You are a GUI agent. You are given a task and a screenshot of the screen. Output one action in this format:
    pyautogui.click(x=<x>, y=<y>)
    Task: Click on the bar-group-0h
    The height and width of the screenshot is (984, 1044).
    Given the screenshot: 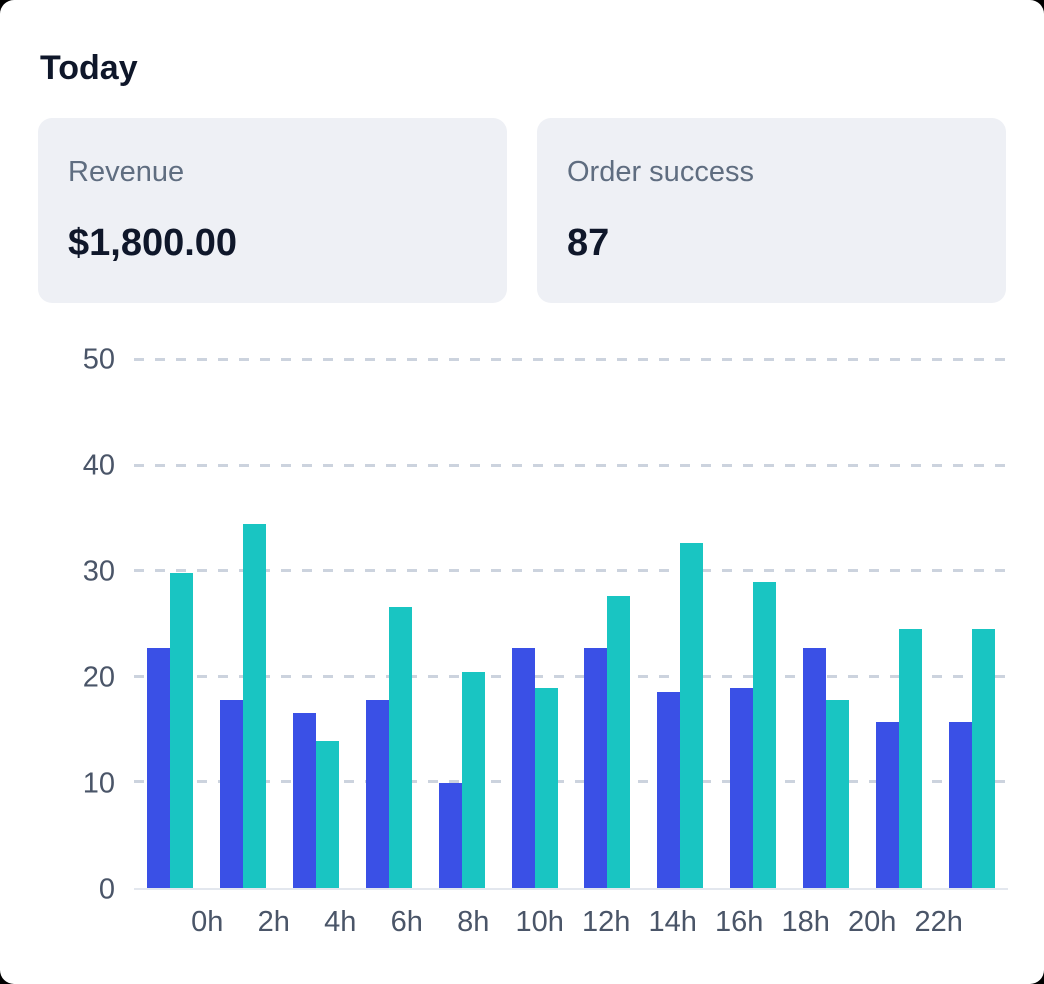 What is the action you would take?
    pyautogui.click(x=170, y=624)
    